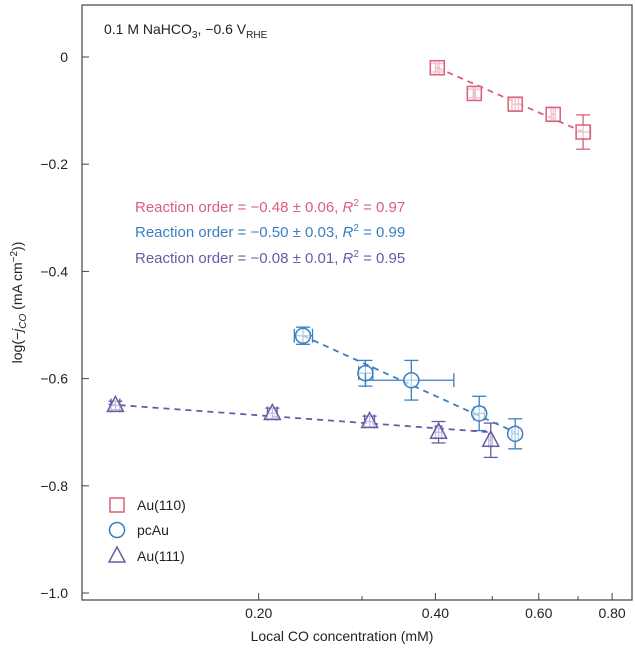 This screenshot has width=635, height=658. Describe the element at coordinates (14, 257) in the screenshot. I see `y-label-sup: −2` at that location.